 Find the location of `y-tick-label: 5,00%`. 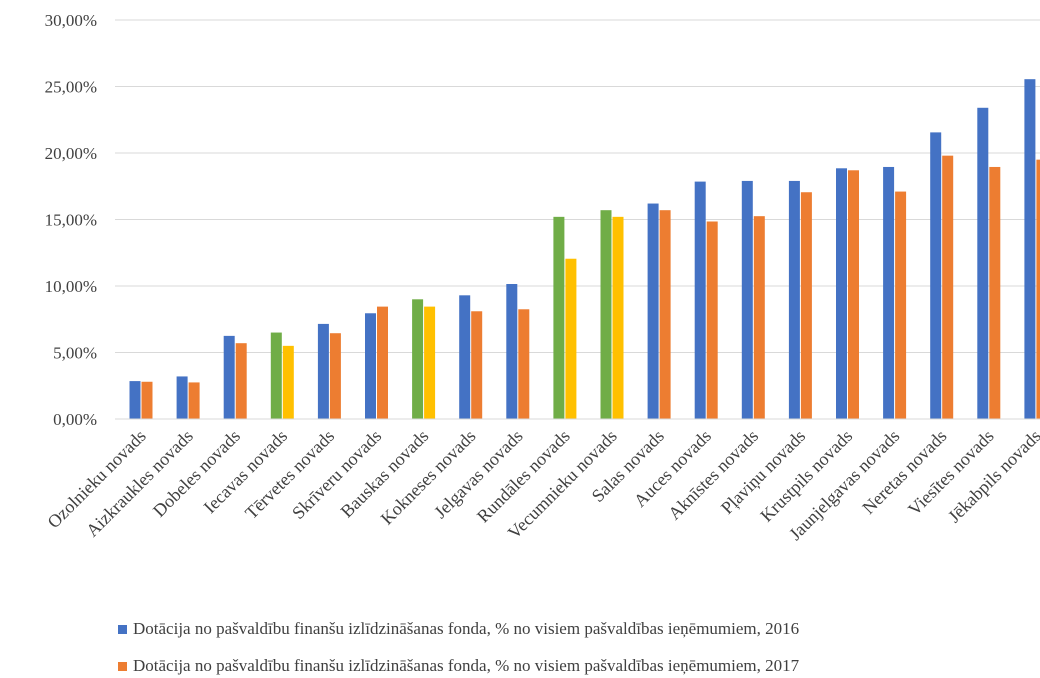

y-tick-label: 5,00% is located at coordinates (75, 353).